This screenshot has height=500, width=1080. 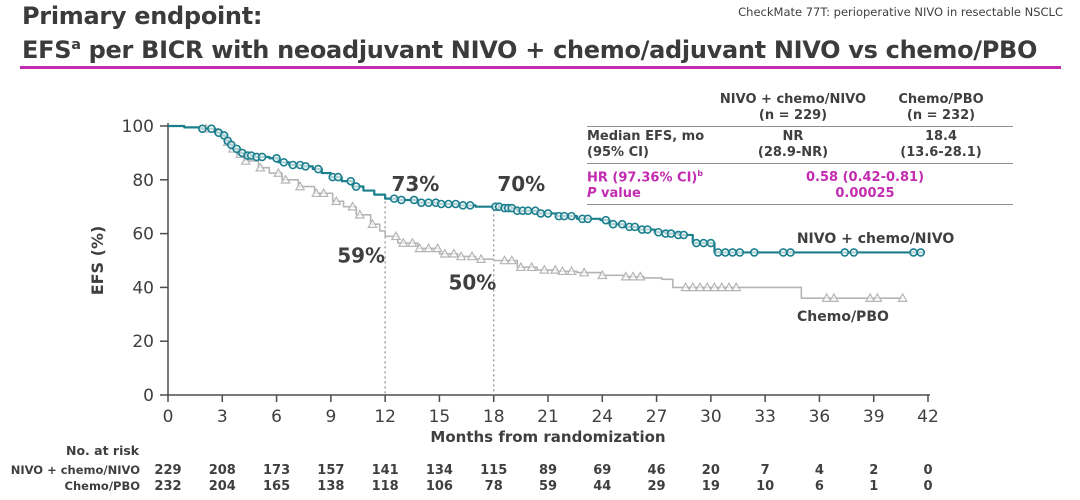 What do you see at coordinates (143, 181) in the screenshot?
I see `svg-text: 80` at bounding box center [143, 181].